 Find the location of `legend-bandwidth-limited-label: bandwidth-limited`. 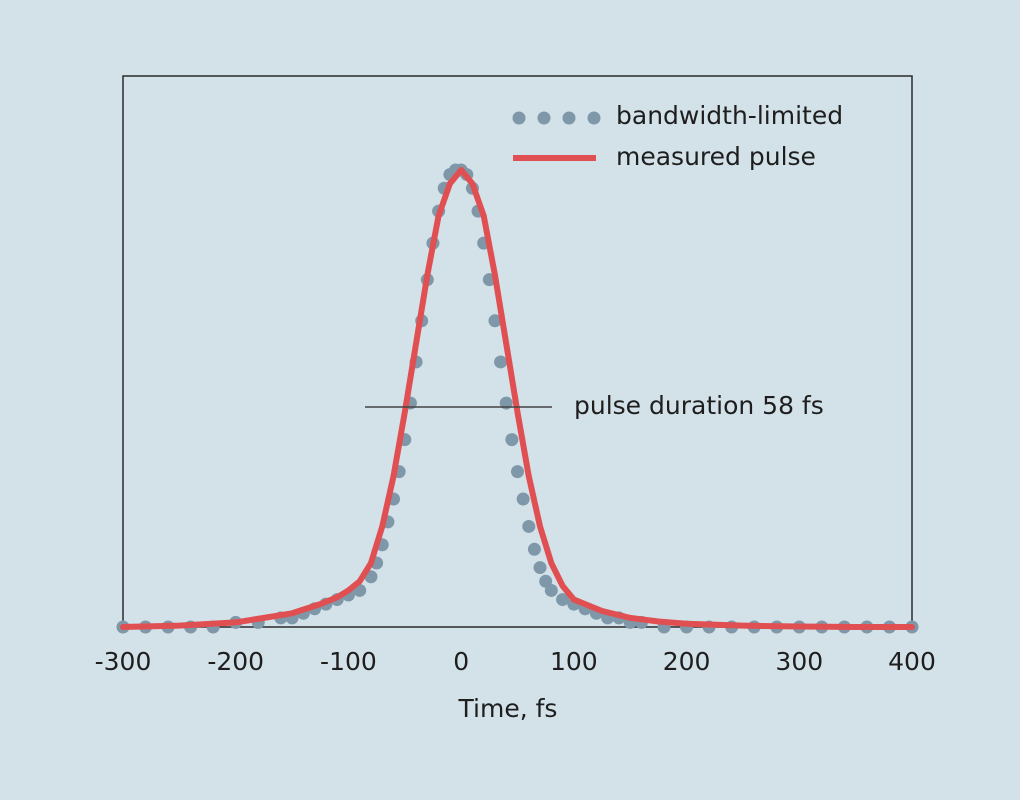

legend-bandwidth-limited-label: bandwidth-limited is located at coordinates (729, 115).